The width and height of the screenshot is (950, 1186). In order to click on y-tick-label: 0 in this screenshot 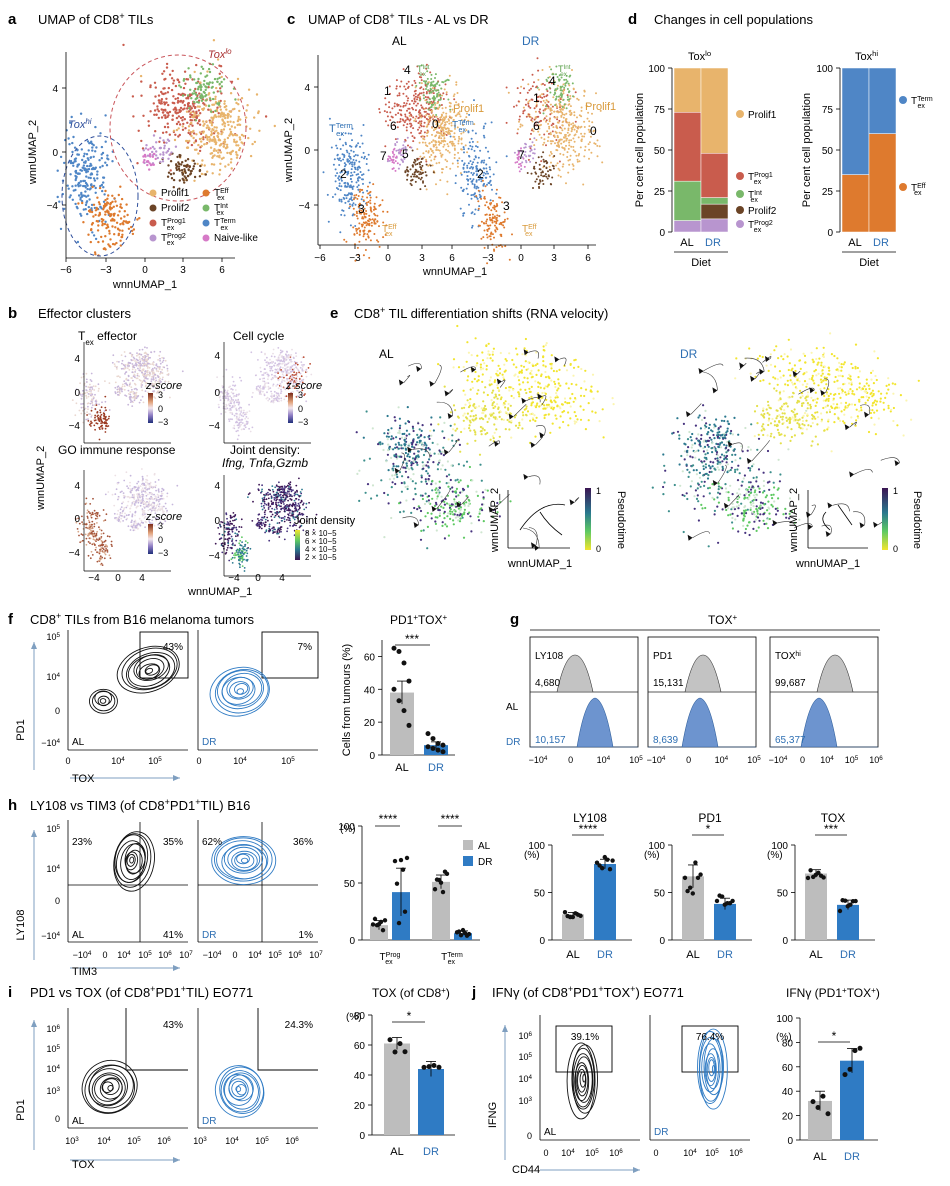, I will do `click(55, 153)`.